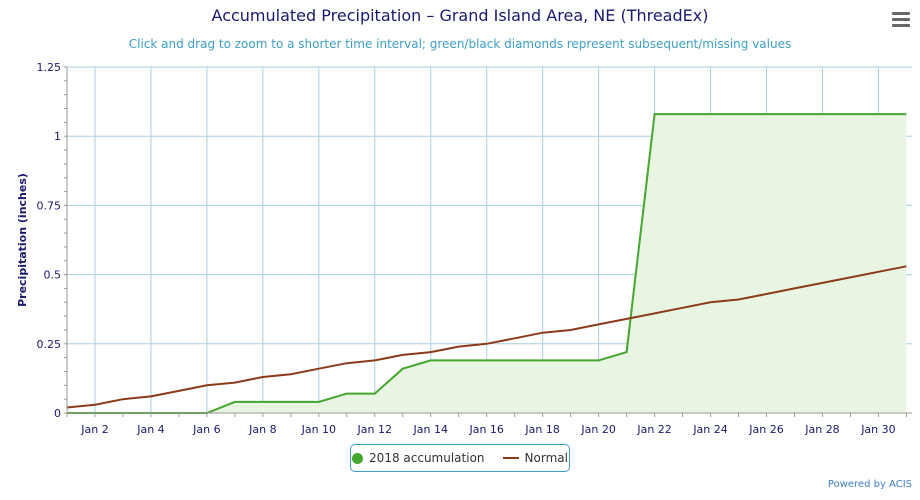 The image size is (920, 500). I want to click on x-tick-label: Jan 8, so click(262, 429).